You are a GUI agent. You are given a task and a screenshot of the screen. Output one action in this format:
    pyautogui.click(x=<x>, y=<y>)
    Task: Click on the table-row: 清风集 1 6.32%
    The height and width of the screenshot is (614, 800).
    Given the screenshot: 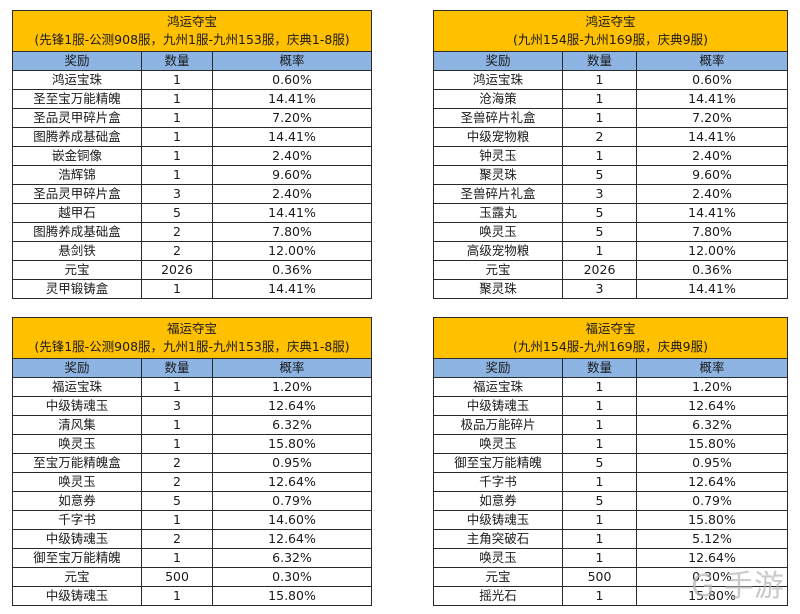 What is the action you would take?
    pyautogui.click(x=192, y=425)
    